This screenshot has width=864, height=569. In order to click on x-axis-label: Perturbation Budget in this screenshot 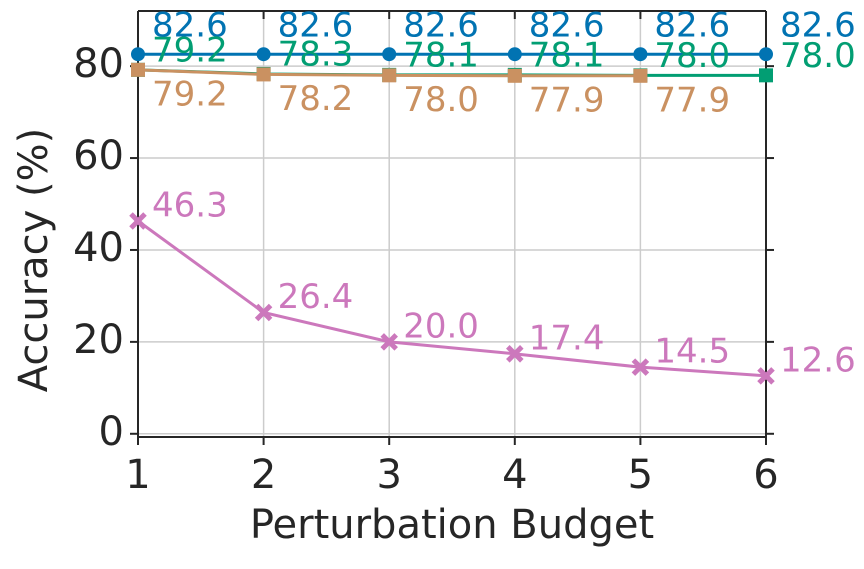, I will do `click(452, 525)`.